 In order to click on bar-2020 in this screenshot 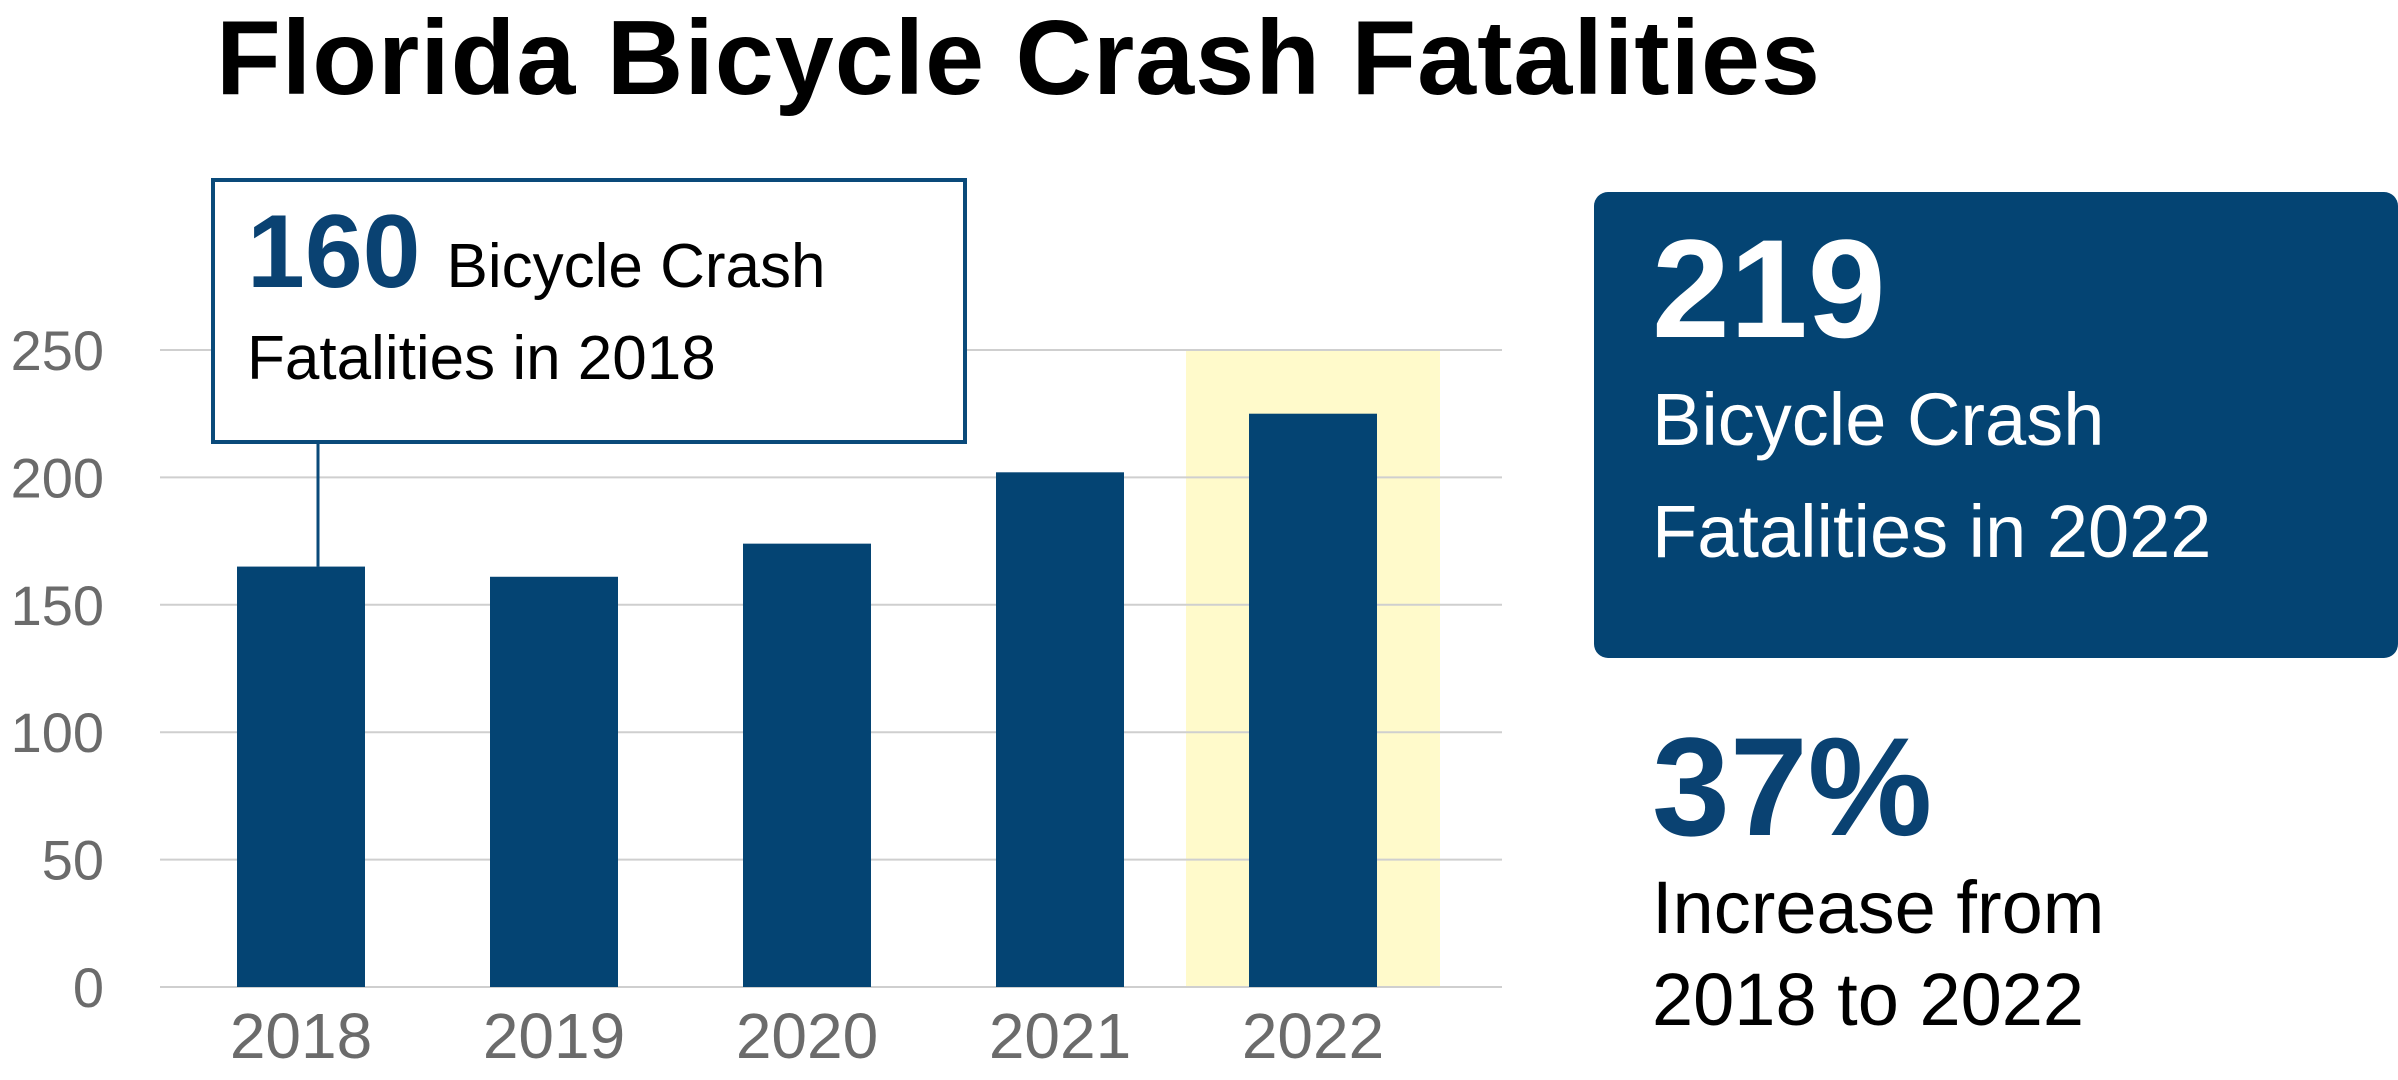, I will do `click(807, 765)`.